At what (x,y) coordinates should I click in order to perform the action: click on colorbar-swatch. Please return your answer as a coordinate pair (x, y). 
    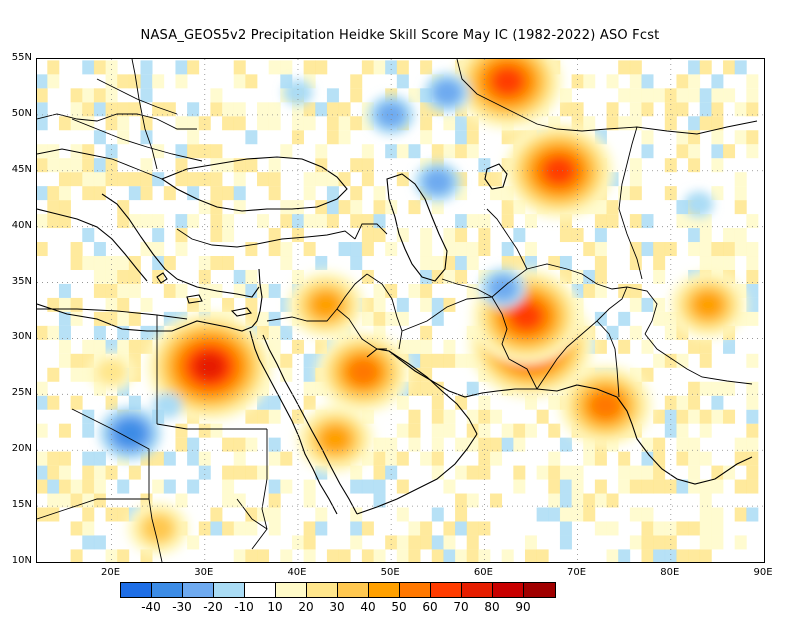
    Looking at the image, I should click on (291, 590).